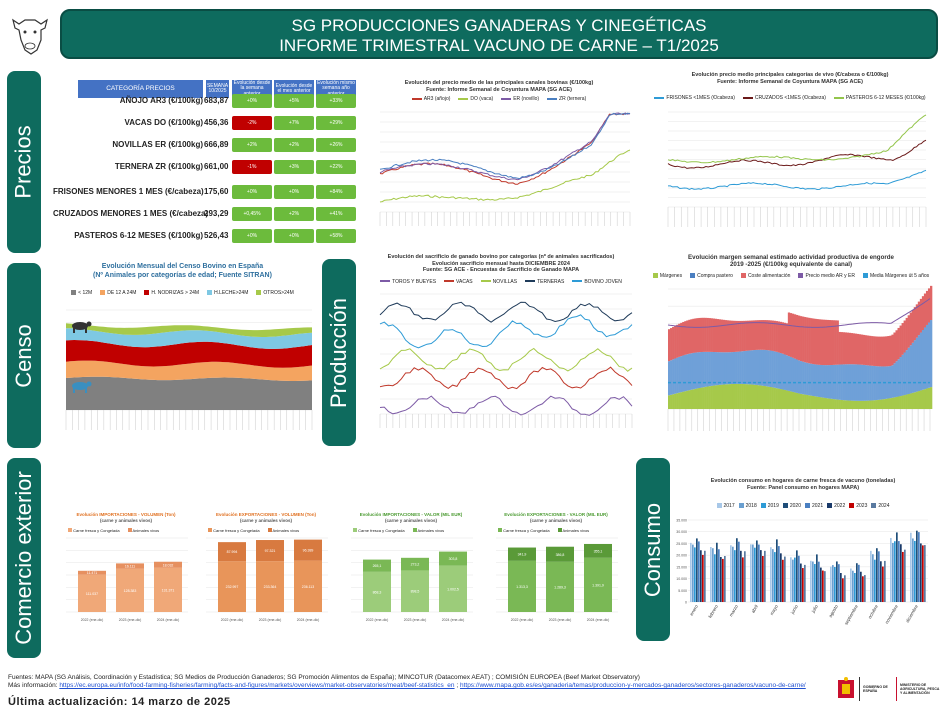 The height and width of the screenshot is (713, 950). I want to click on legend-item: Carne fresca y Congelada, so click(379, 530).